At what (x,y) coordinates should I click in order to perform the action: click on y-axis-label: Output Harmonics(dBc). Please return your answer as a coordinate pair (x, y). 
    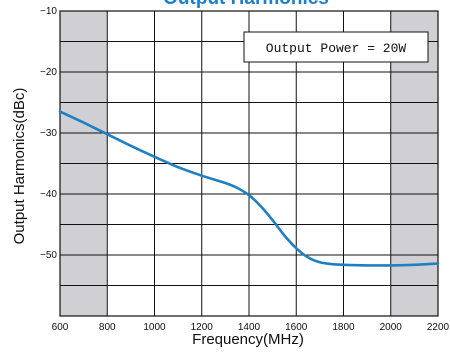
    Looking at the image, I should click on (19, 166).